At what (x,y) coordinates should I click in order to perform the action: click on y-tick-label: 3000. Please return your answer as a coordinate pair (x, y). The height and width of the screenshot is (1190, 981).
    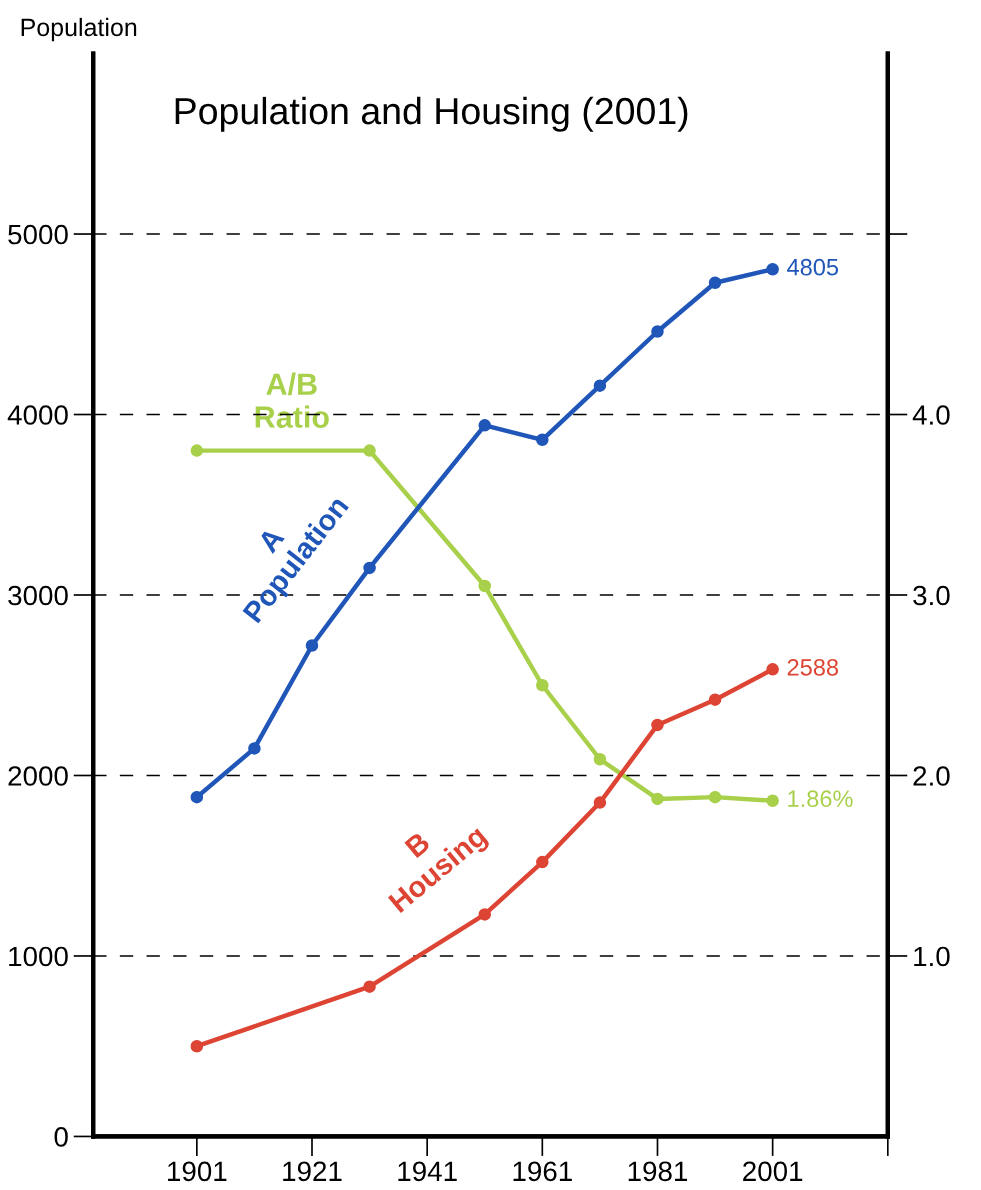
    Looking at the image, I should click on (38, 595).